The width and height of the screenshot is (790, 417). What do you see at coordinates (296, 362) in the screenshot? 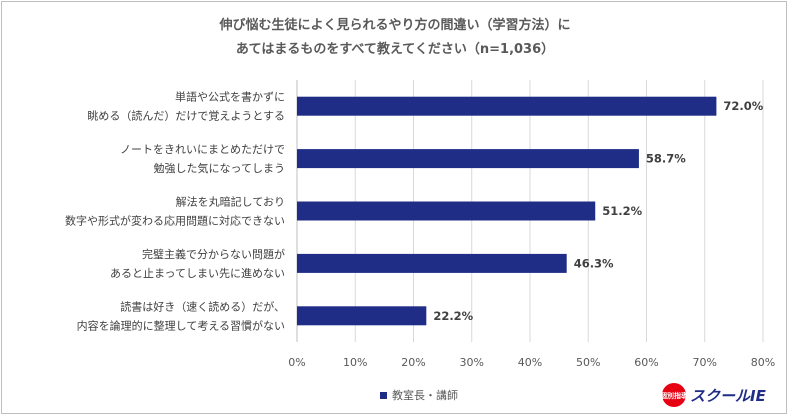
I see `x-tick-label: 0%` at bounding box center [296, 362].